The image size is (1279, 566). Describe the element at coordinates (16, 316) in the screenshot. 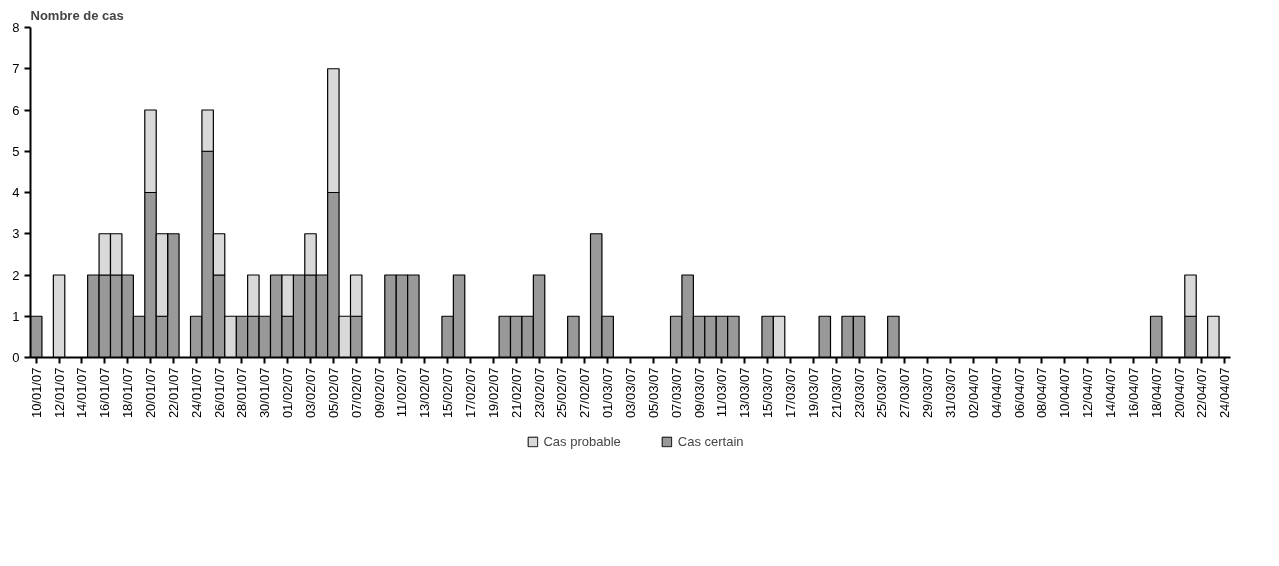

I see `y-tick-label: 1` at that location.